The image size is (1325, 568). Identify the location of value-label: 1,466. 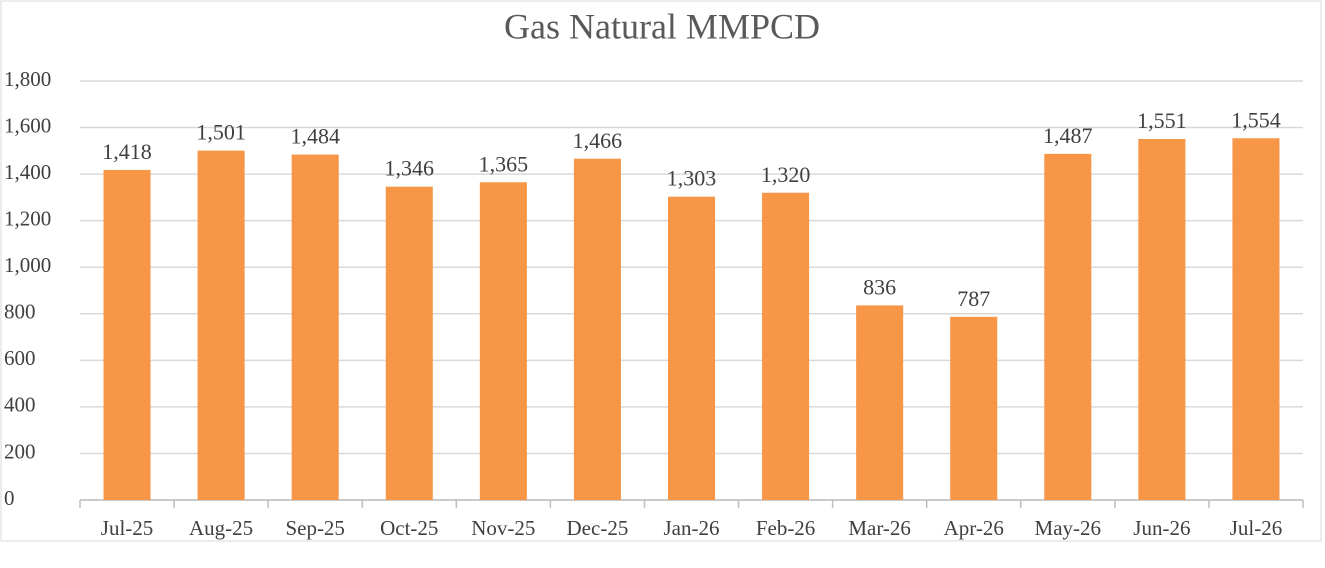
(598, 140).